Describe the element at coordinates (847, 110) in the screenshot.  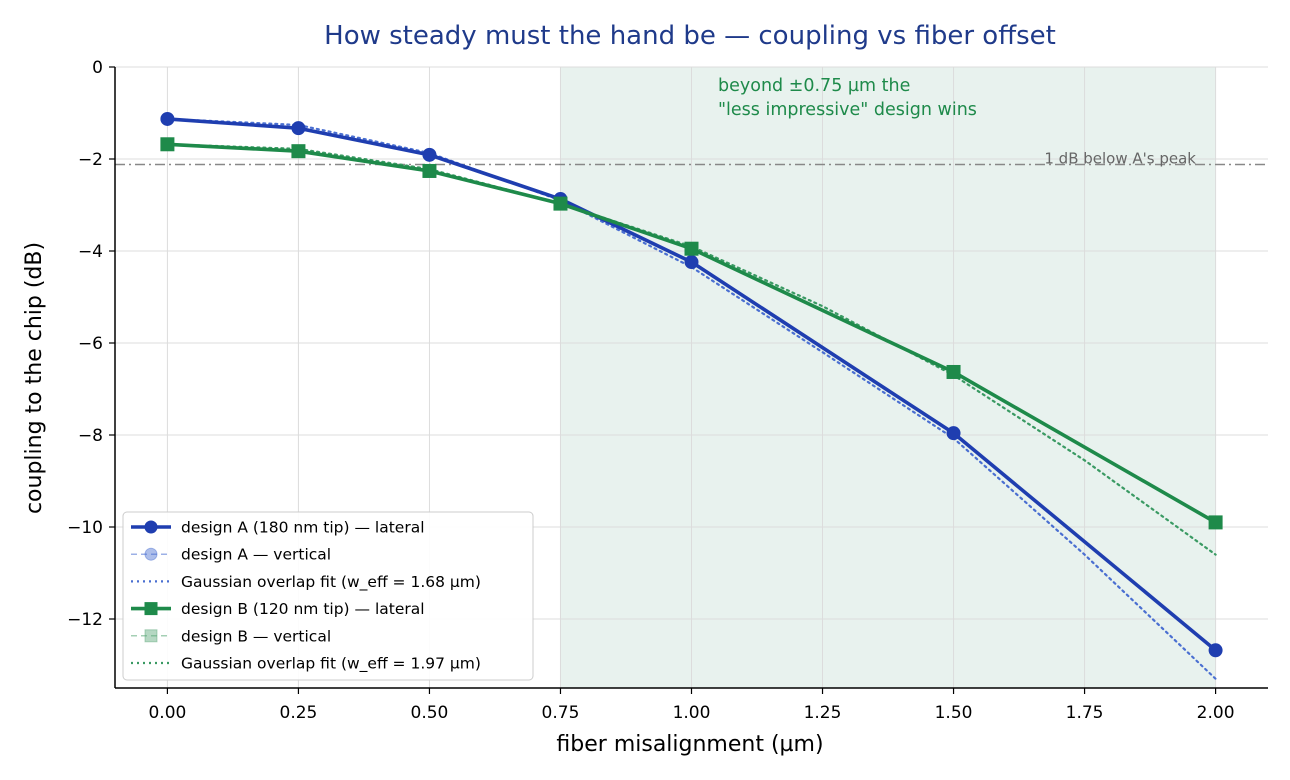
I see `annotation-line-2: "less impressive" design wins` at that location.